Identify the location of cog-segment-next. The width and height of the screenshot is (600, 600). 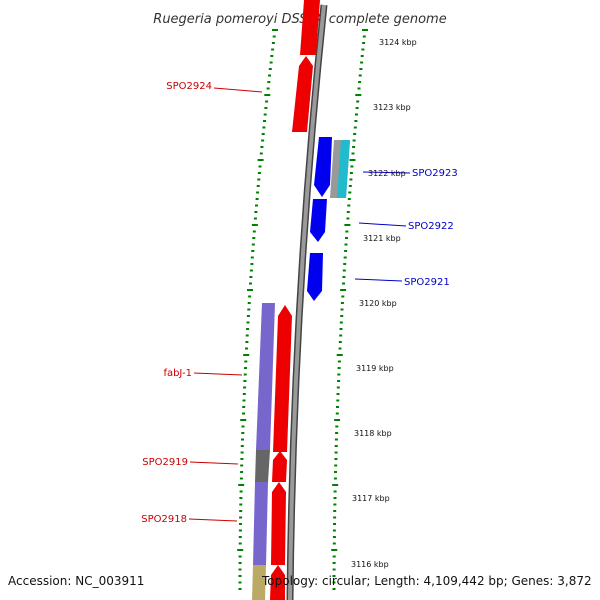
(259, 582).